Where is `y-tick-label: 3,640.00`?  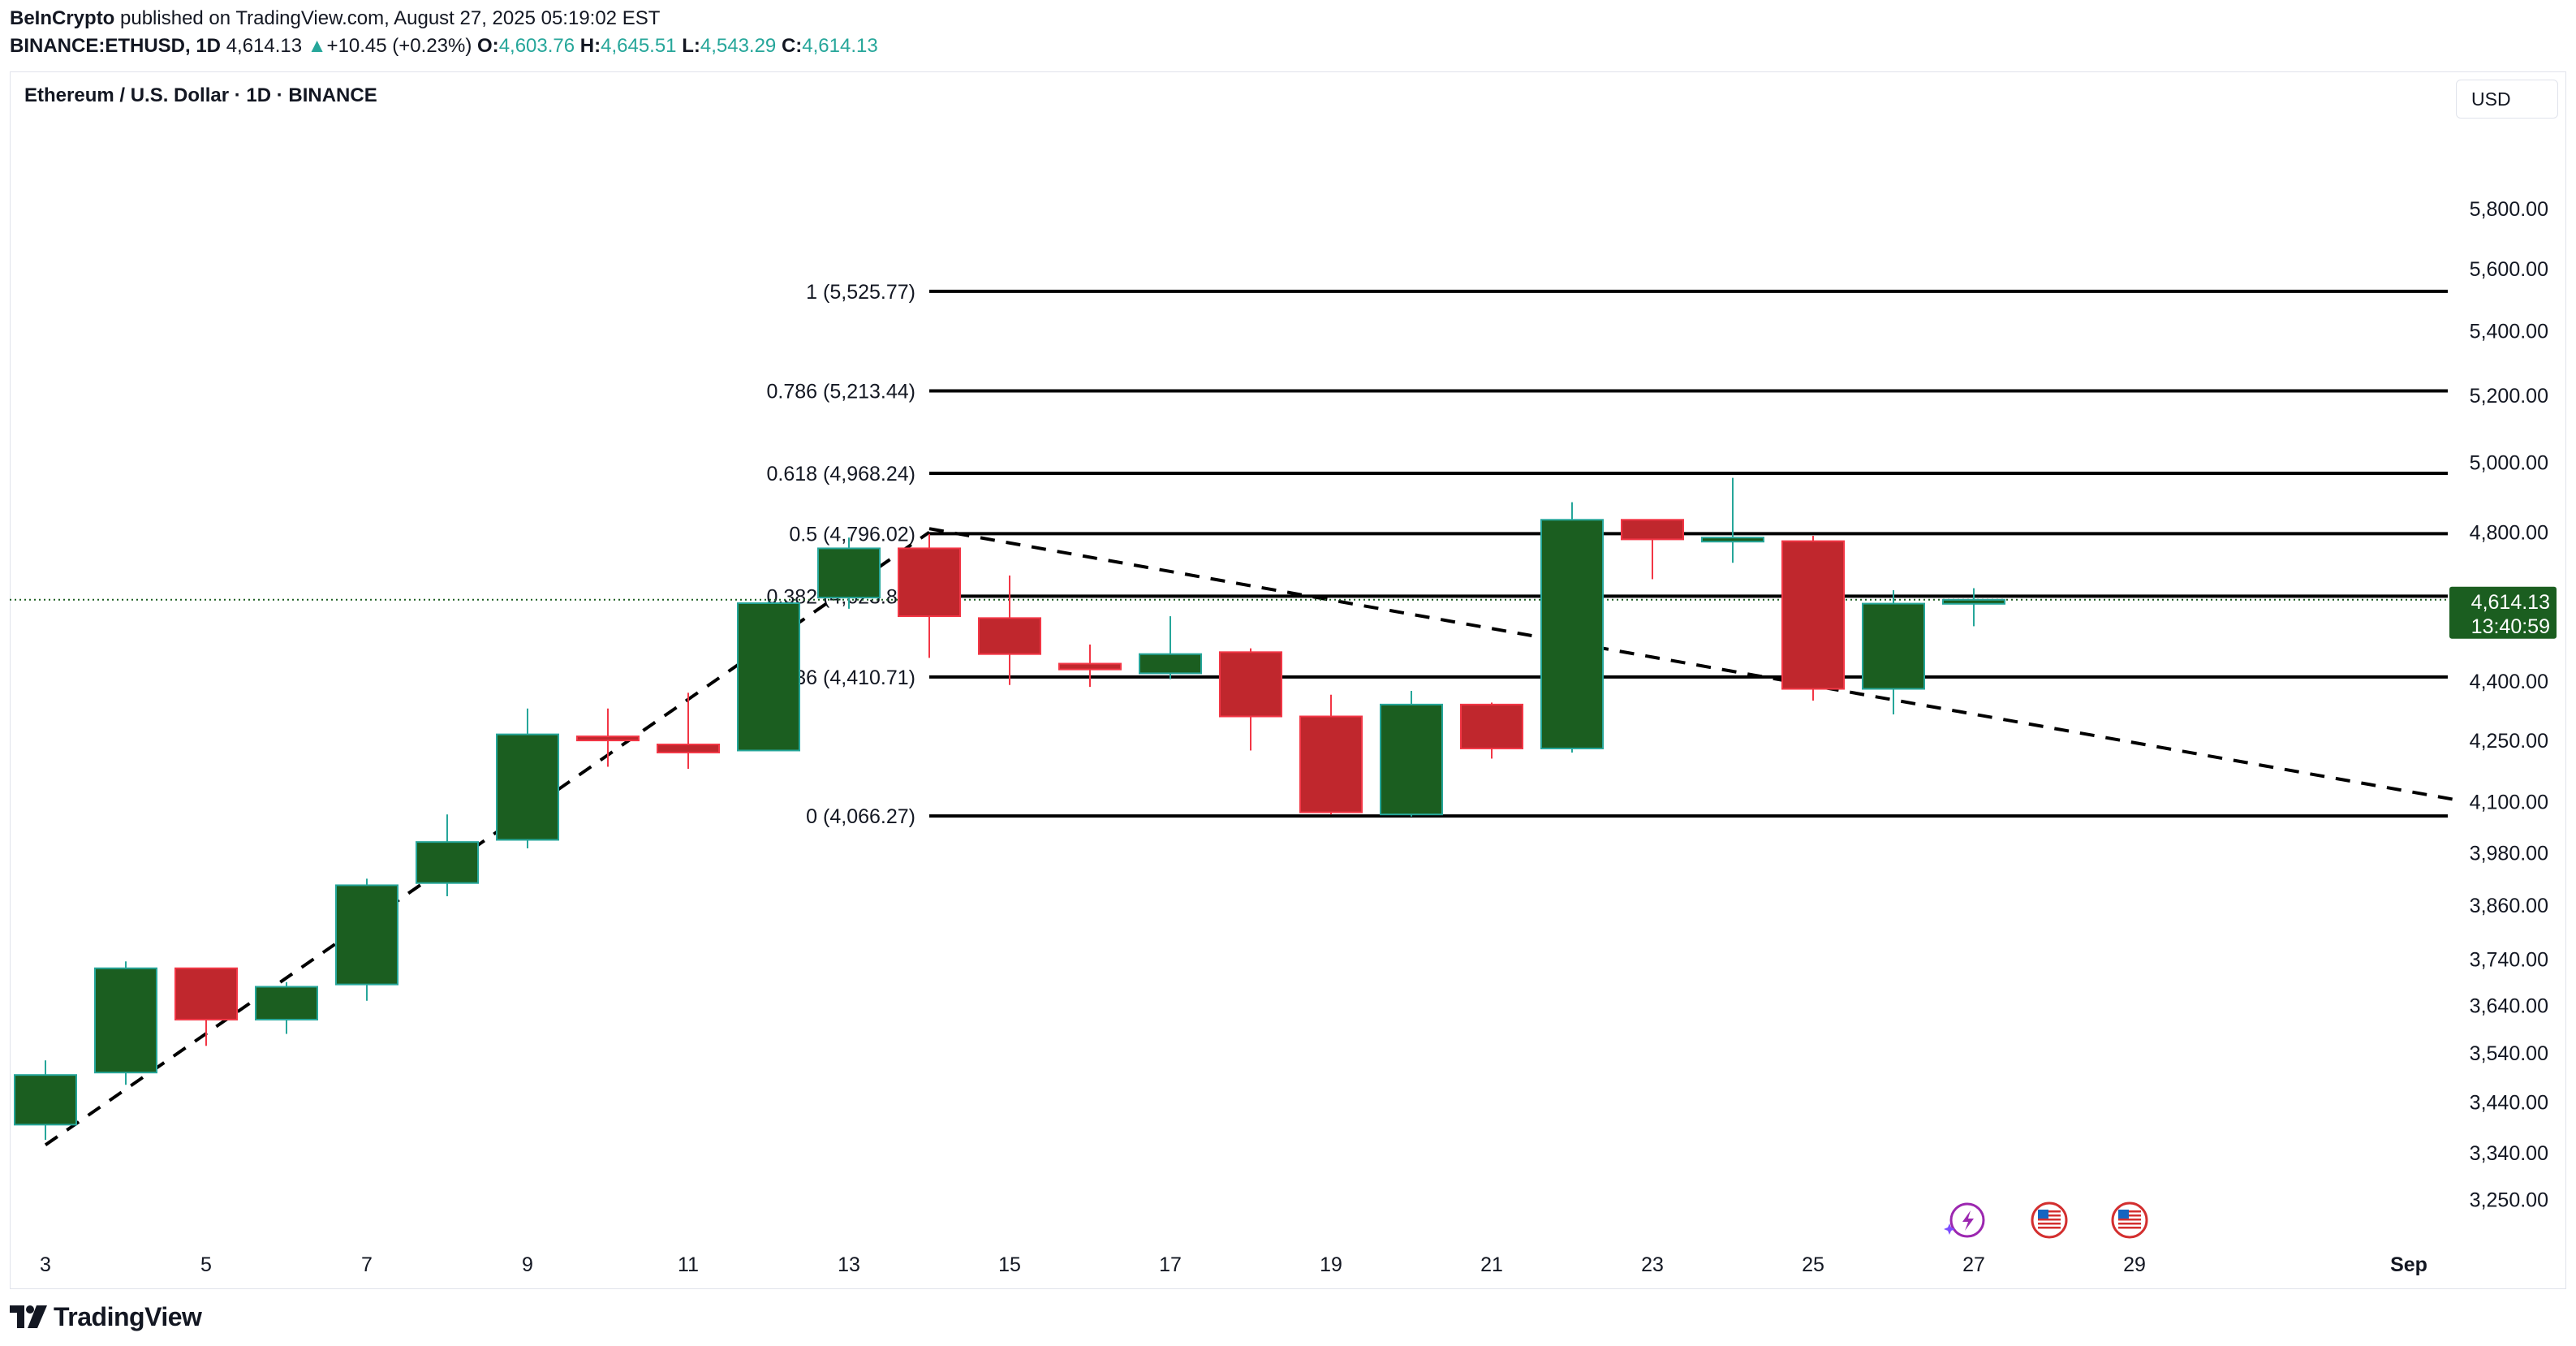
y-tick-label: 3,640.00 is located at coordinates (2509, 1007).